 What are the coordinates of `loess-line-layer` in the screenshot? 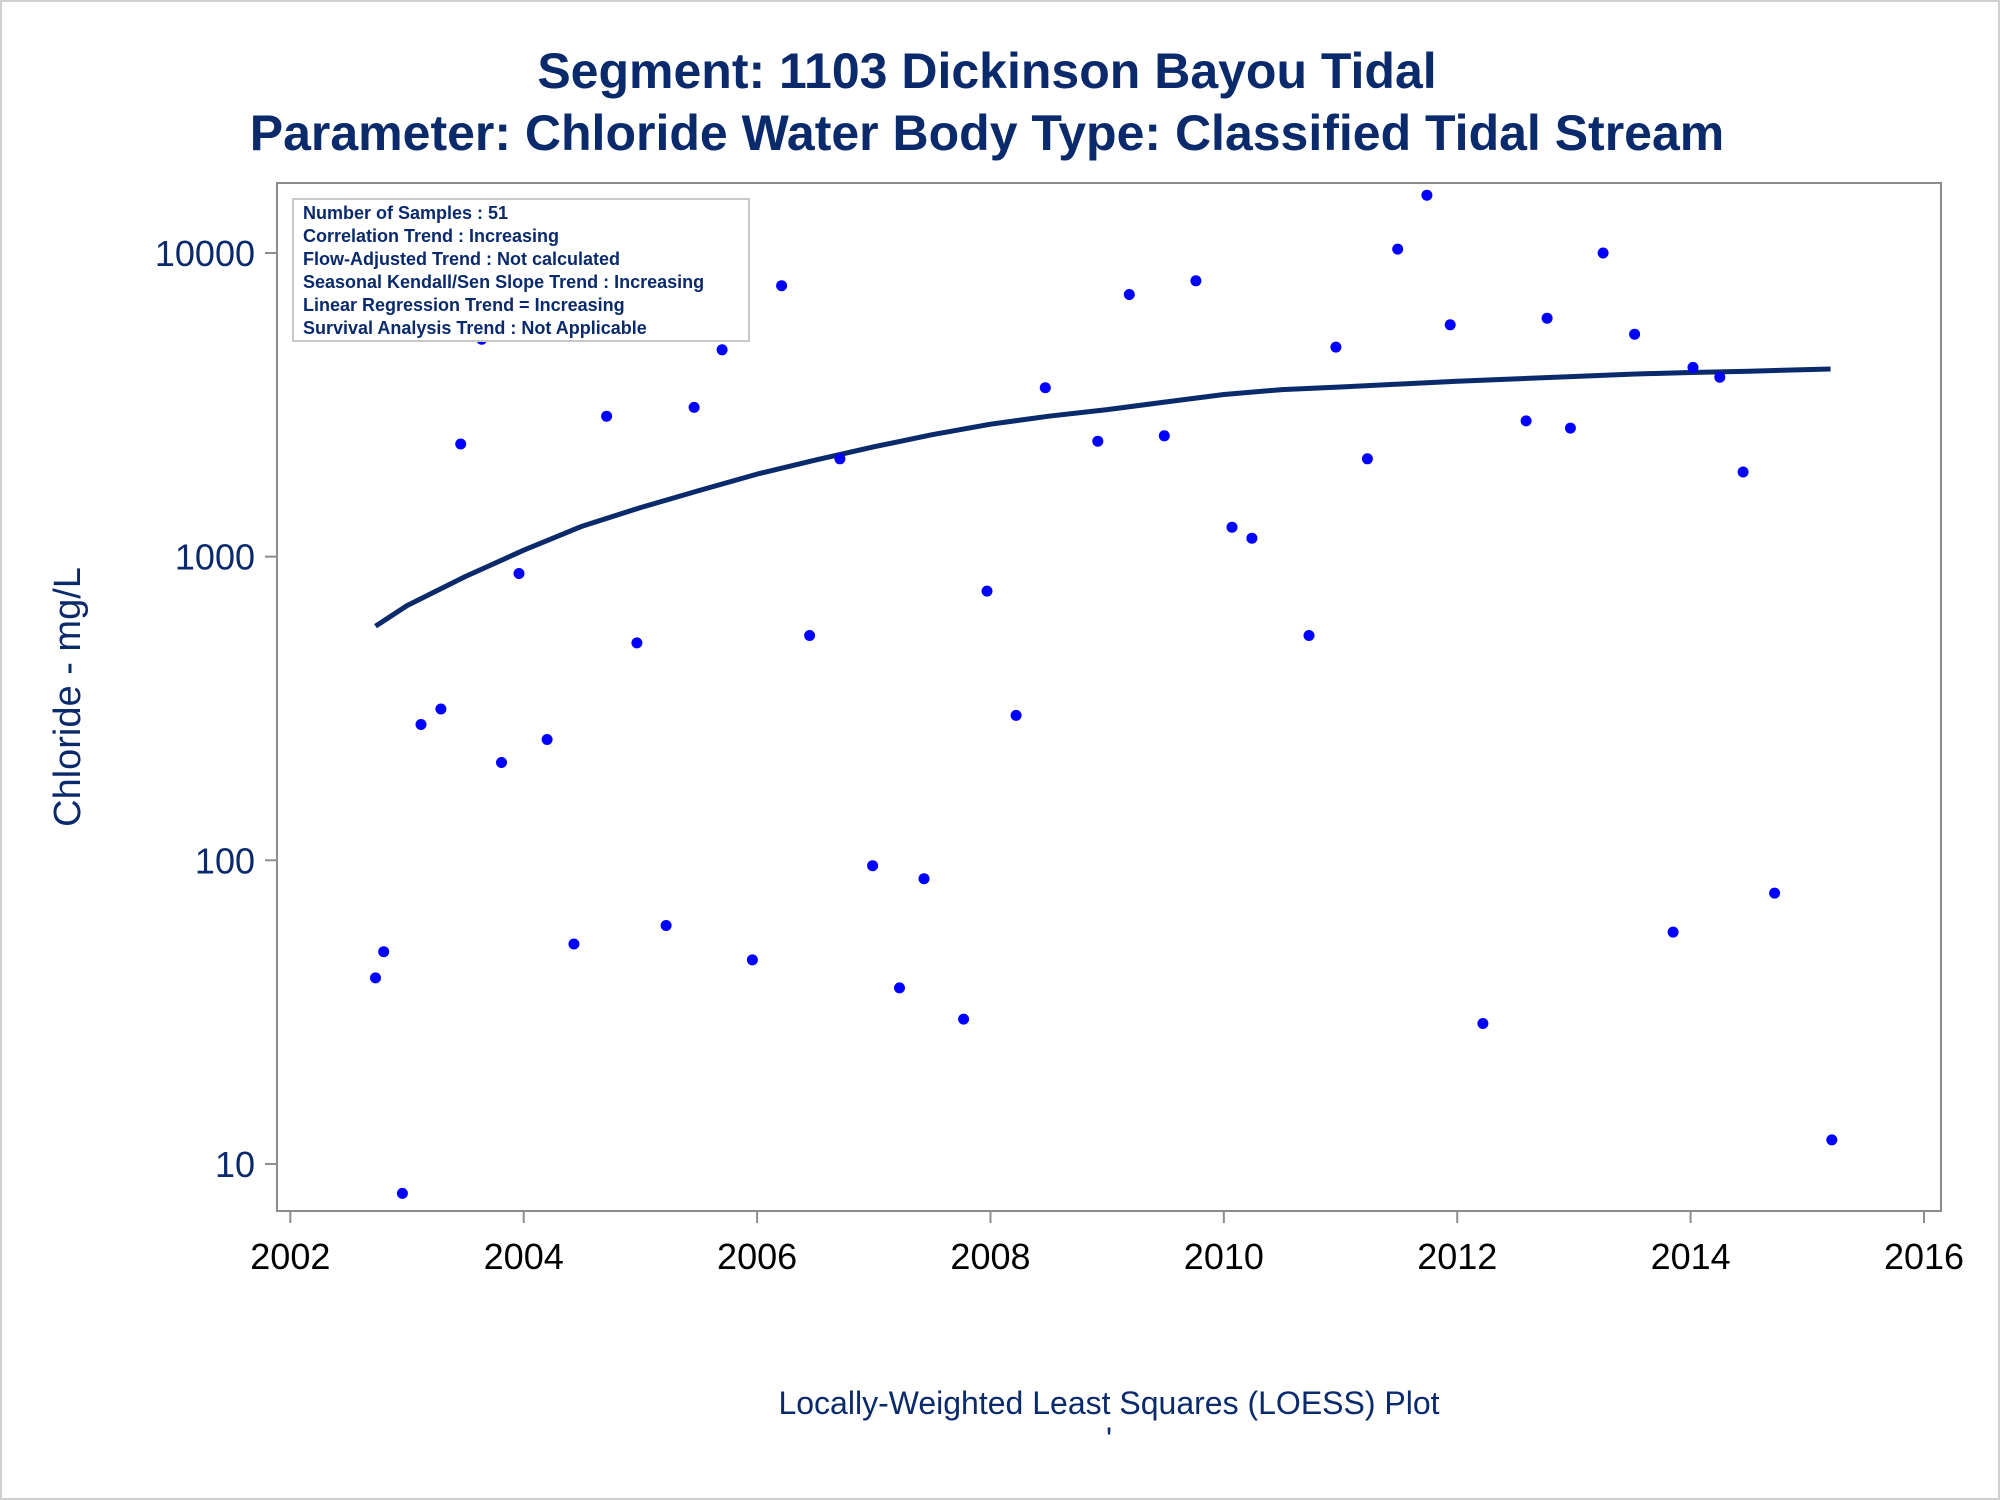 It's located at (1102, 497).